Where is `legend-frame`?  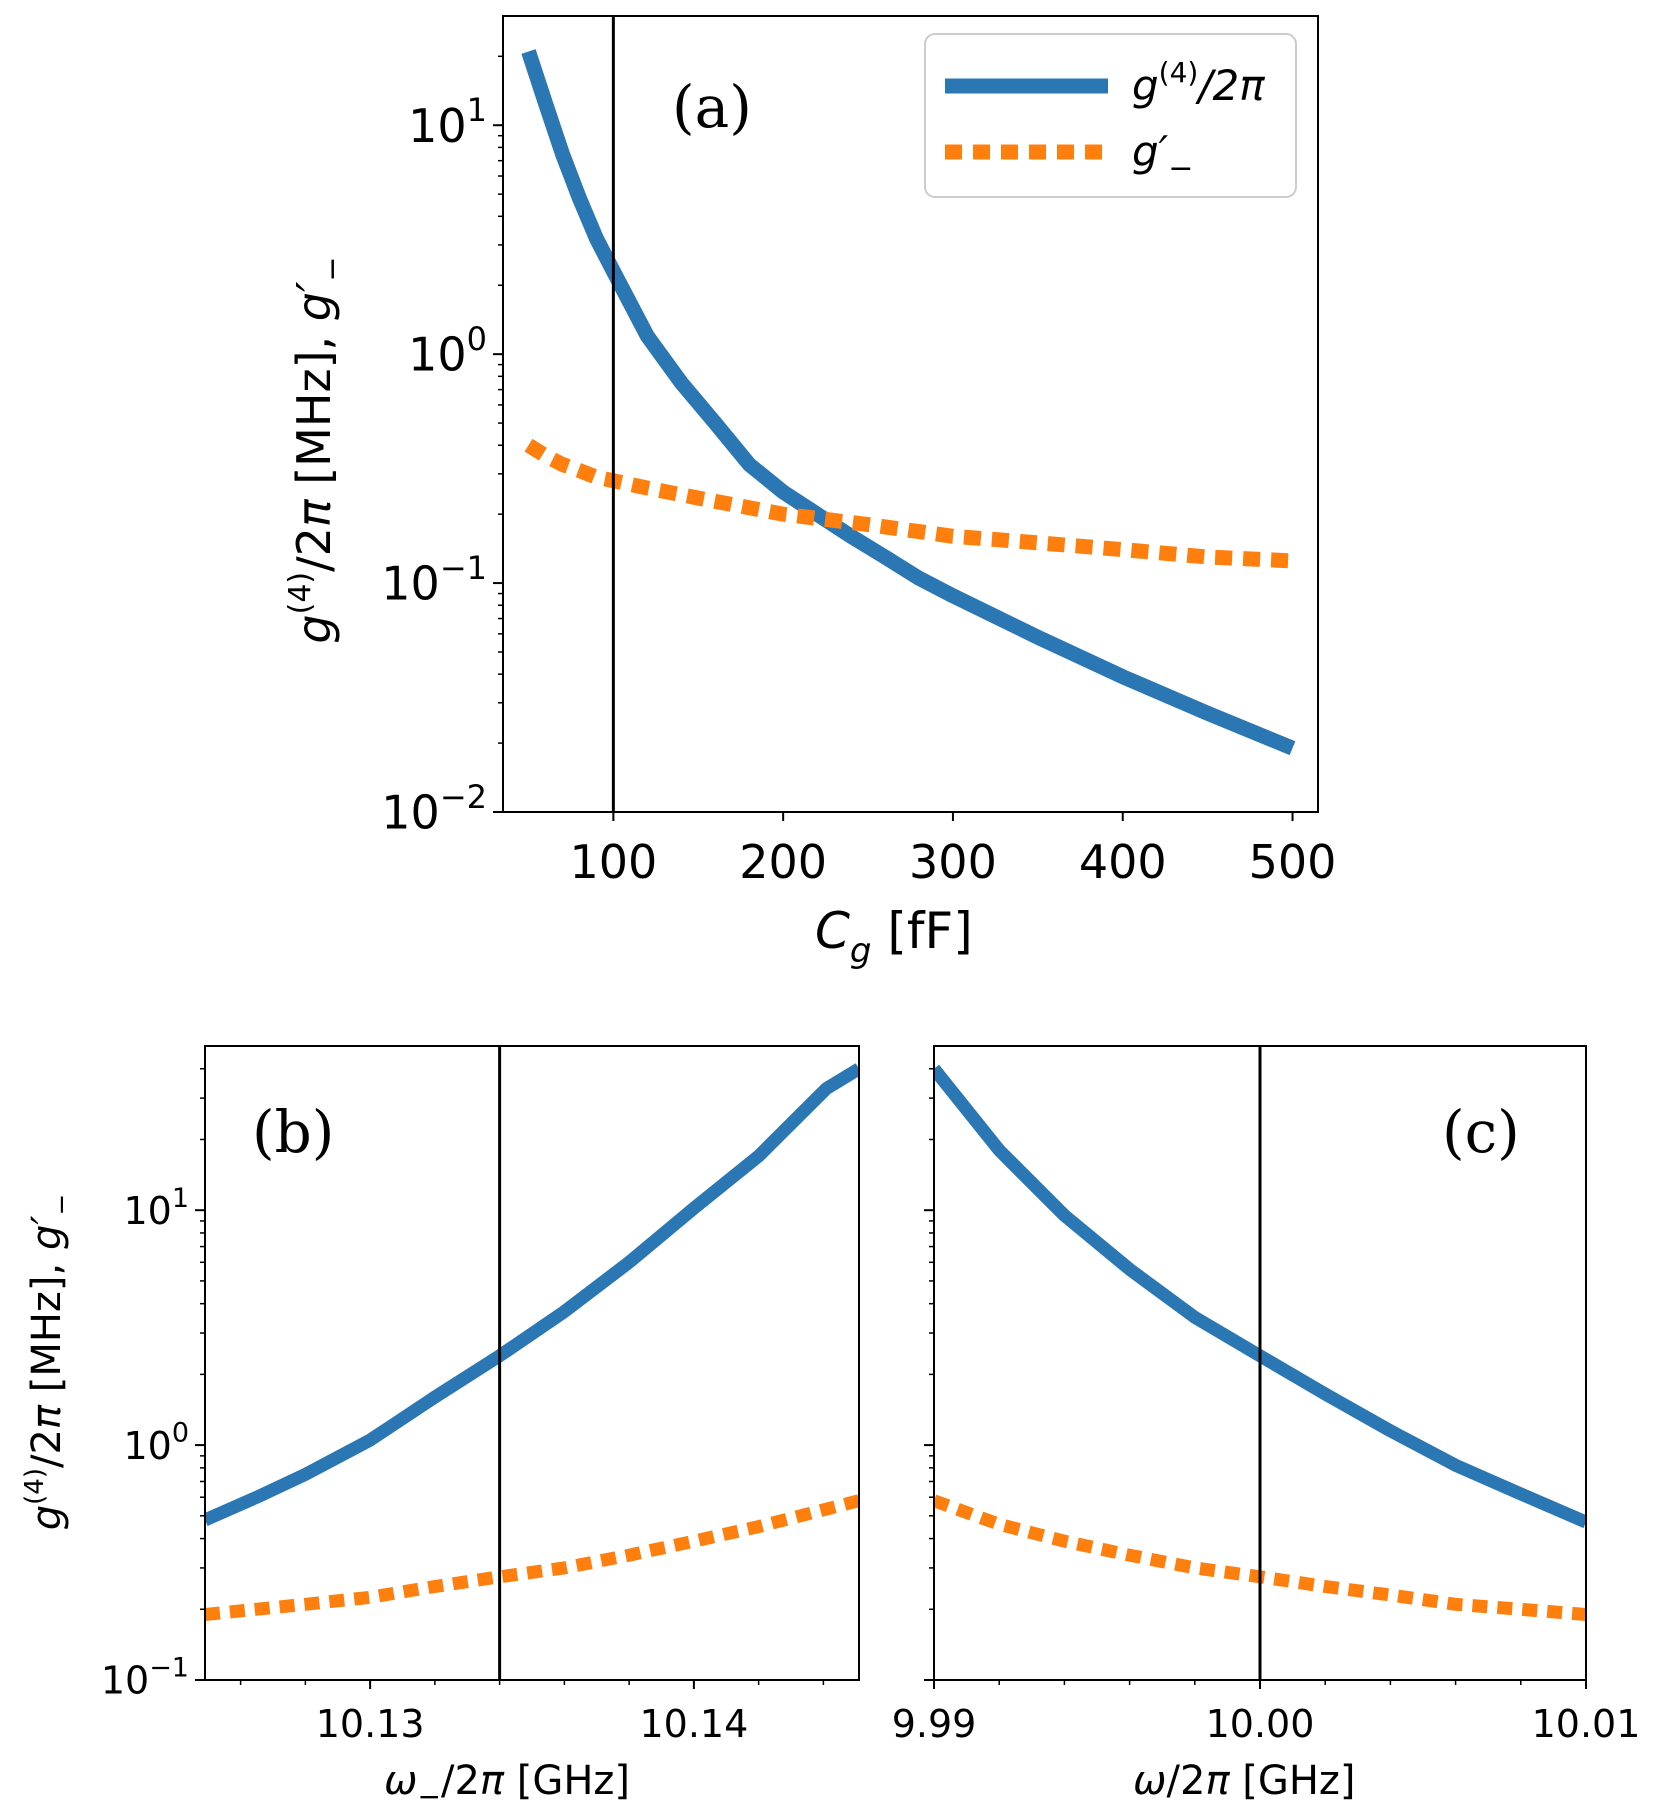
legend-frame is located at coordinates (1110, 115).